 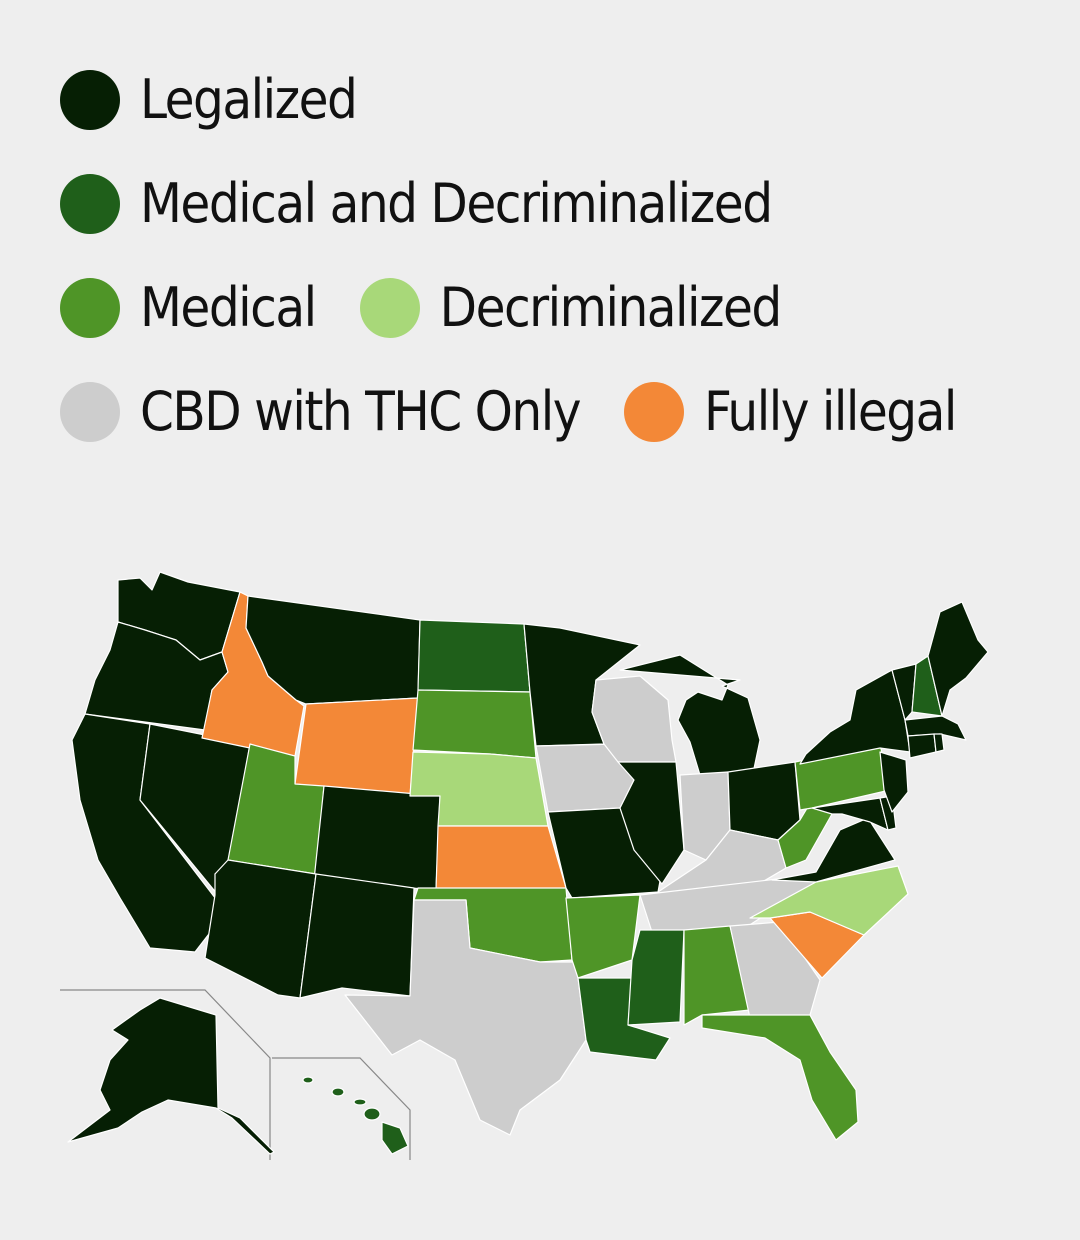 What do you see at coordinates (249, 99) in the screenshot?
I see `legend-label-legalized: Legalized` at bounding box center [249, 99].